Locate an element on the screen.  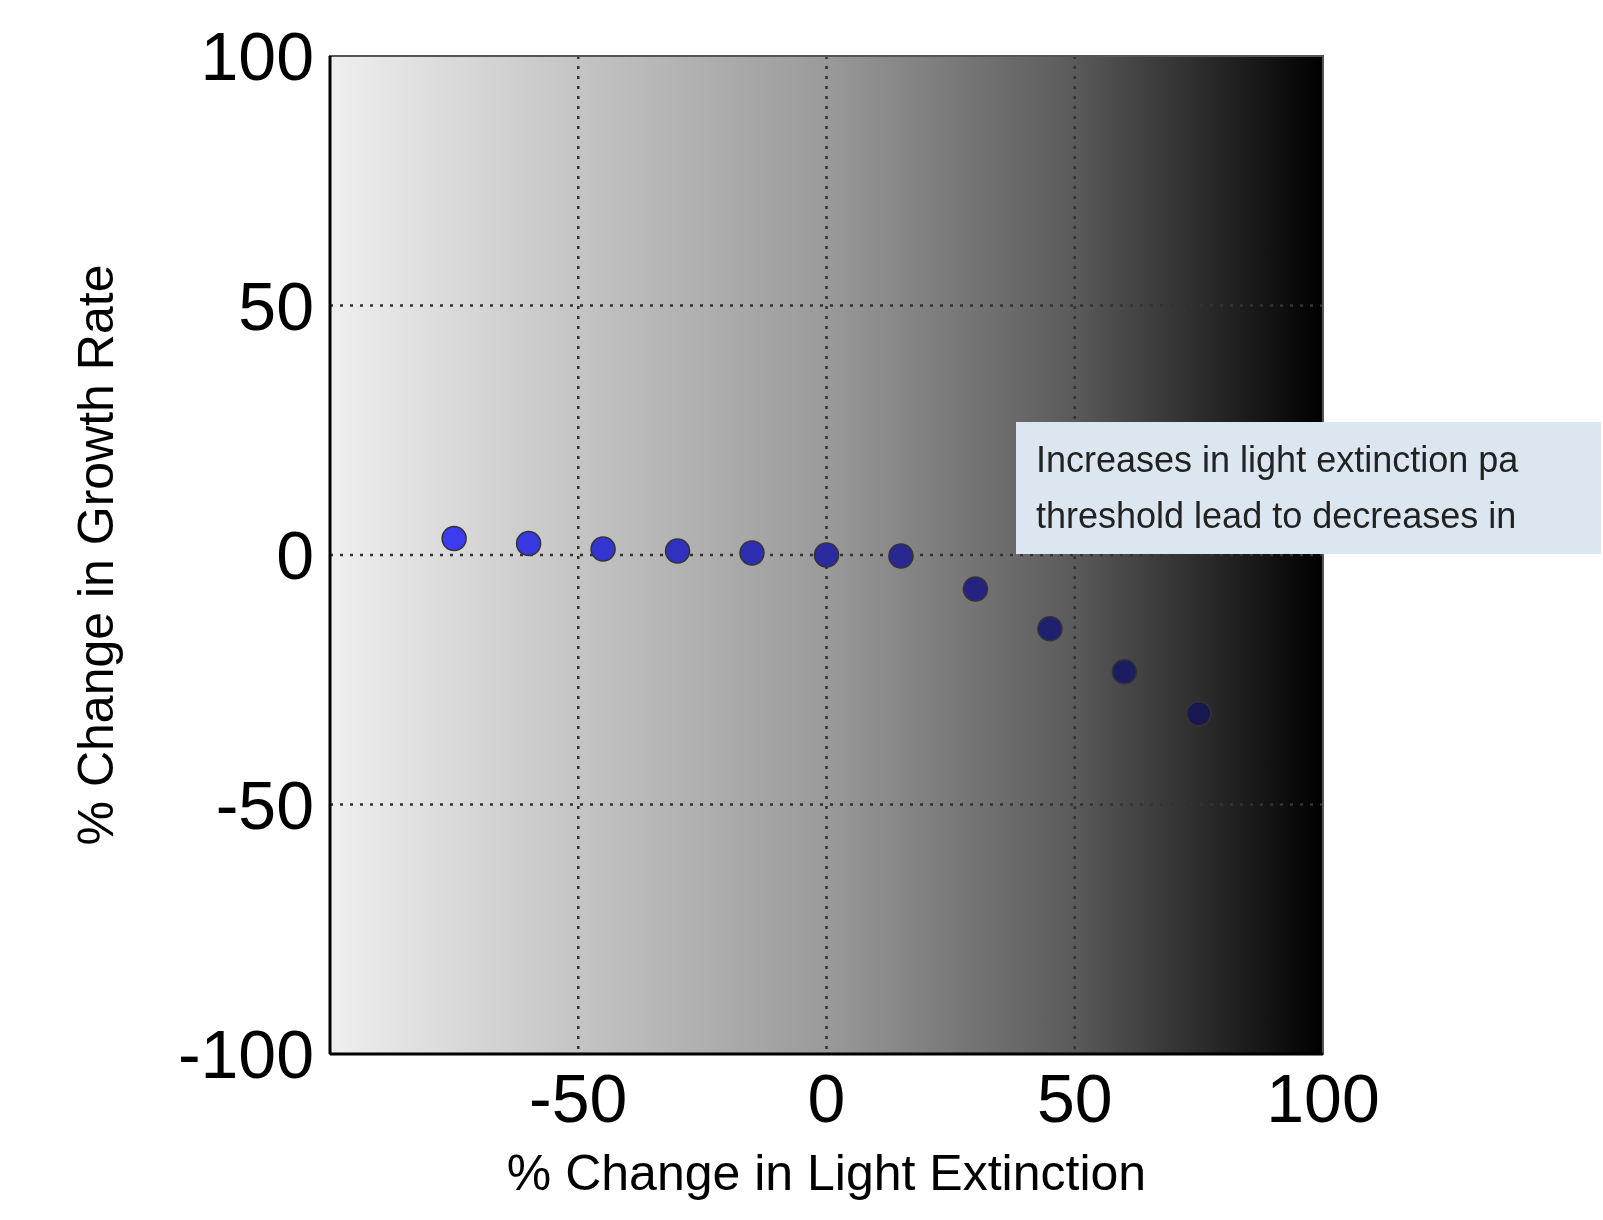
annotation: Increases in light extinction pa threshold lead to decreases in is located at coordinates (1278, 487).